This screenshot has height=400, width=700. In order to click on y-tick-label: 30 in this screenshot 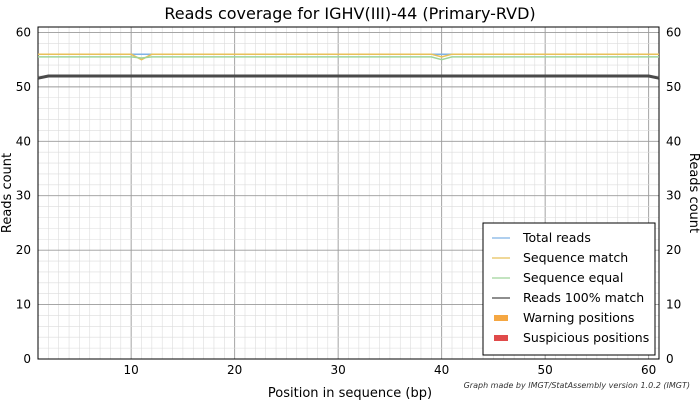, I will do `click(23, 196)`.